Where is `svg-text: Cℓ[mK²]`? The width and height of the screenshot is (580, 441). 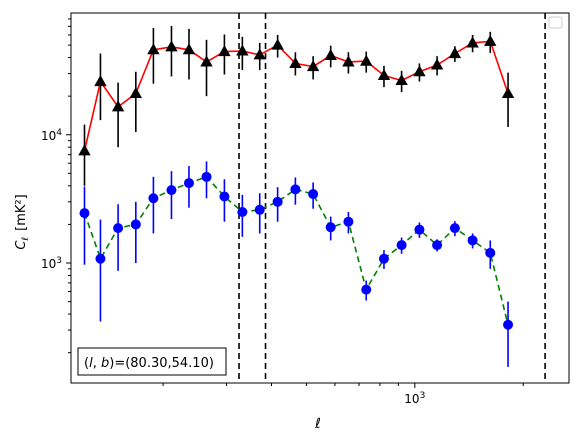
svg-text: Cℓ[mK²] is located at coordinates (22, 221).